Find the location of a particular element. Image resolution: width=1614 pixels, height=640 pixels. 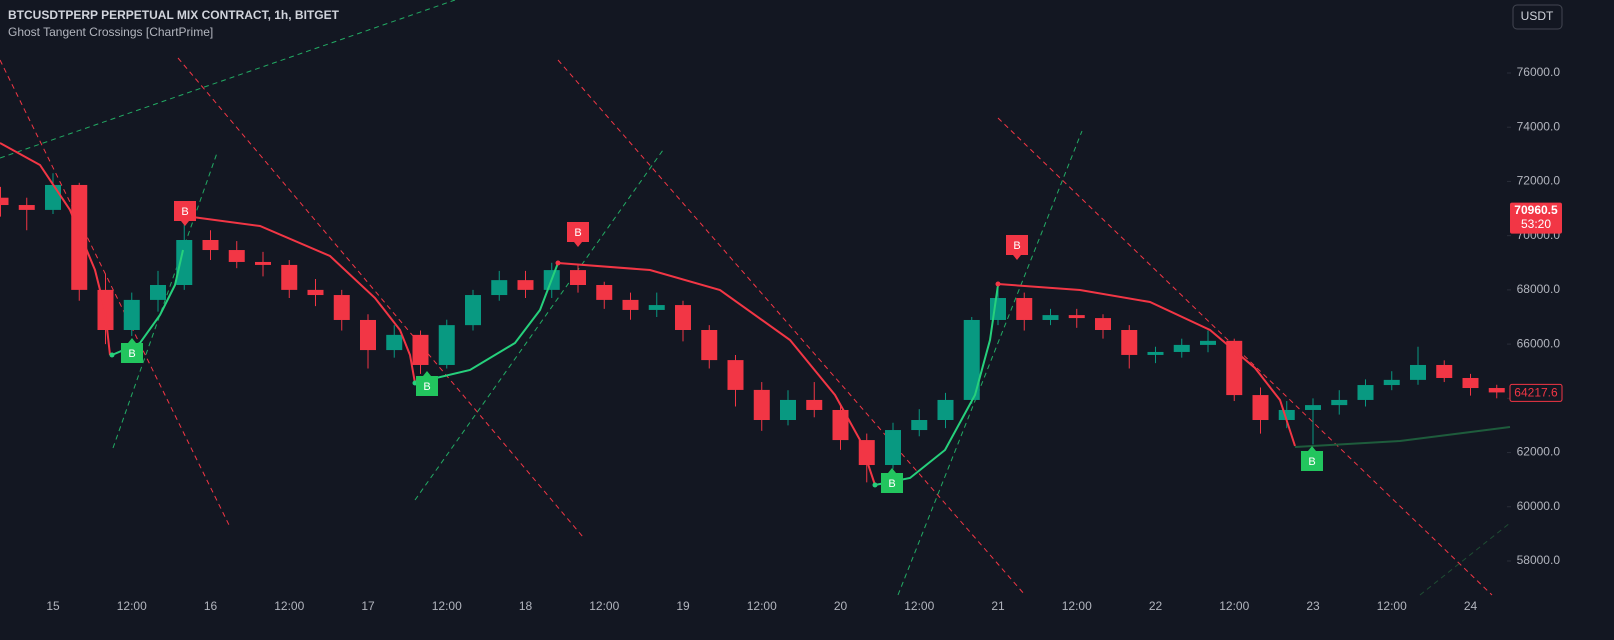

indicator-title: Ghost Tangent Crossings [ChartPrime] is located at coordinates (110, 32).